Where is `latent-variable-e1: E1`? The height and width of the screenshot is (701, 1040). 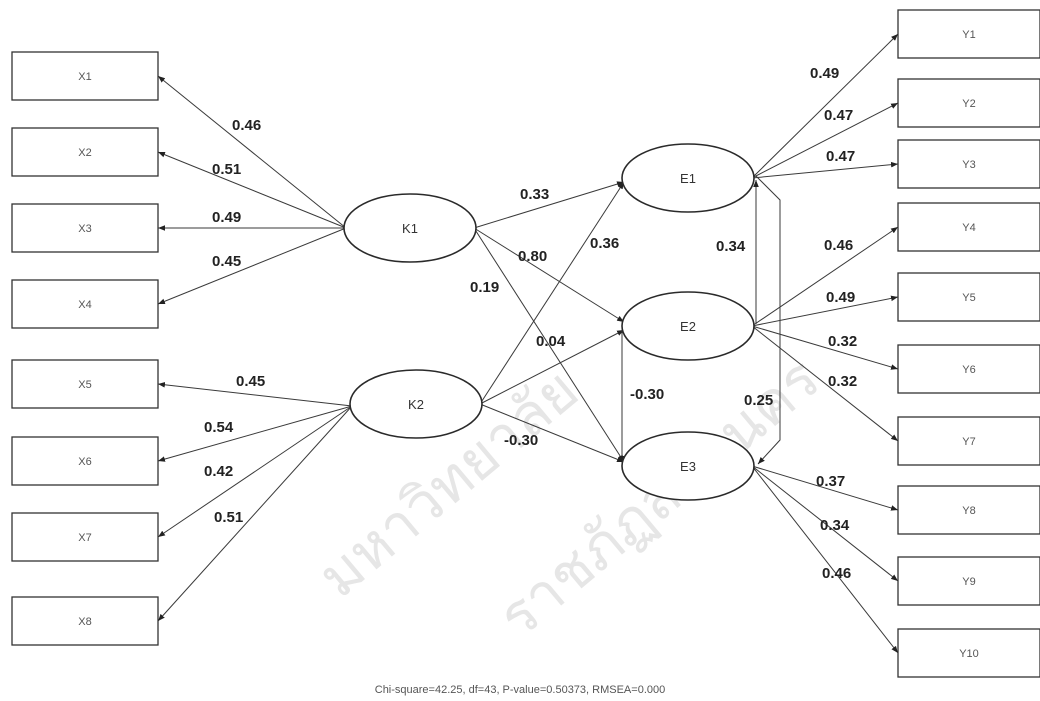 latent-variable-e1: E1 is located at coordinates (688, 178).